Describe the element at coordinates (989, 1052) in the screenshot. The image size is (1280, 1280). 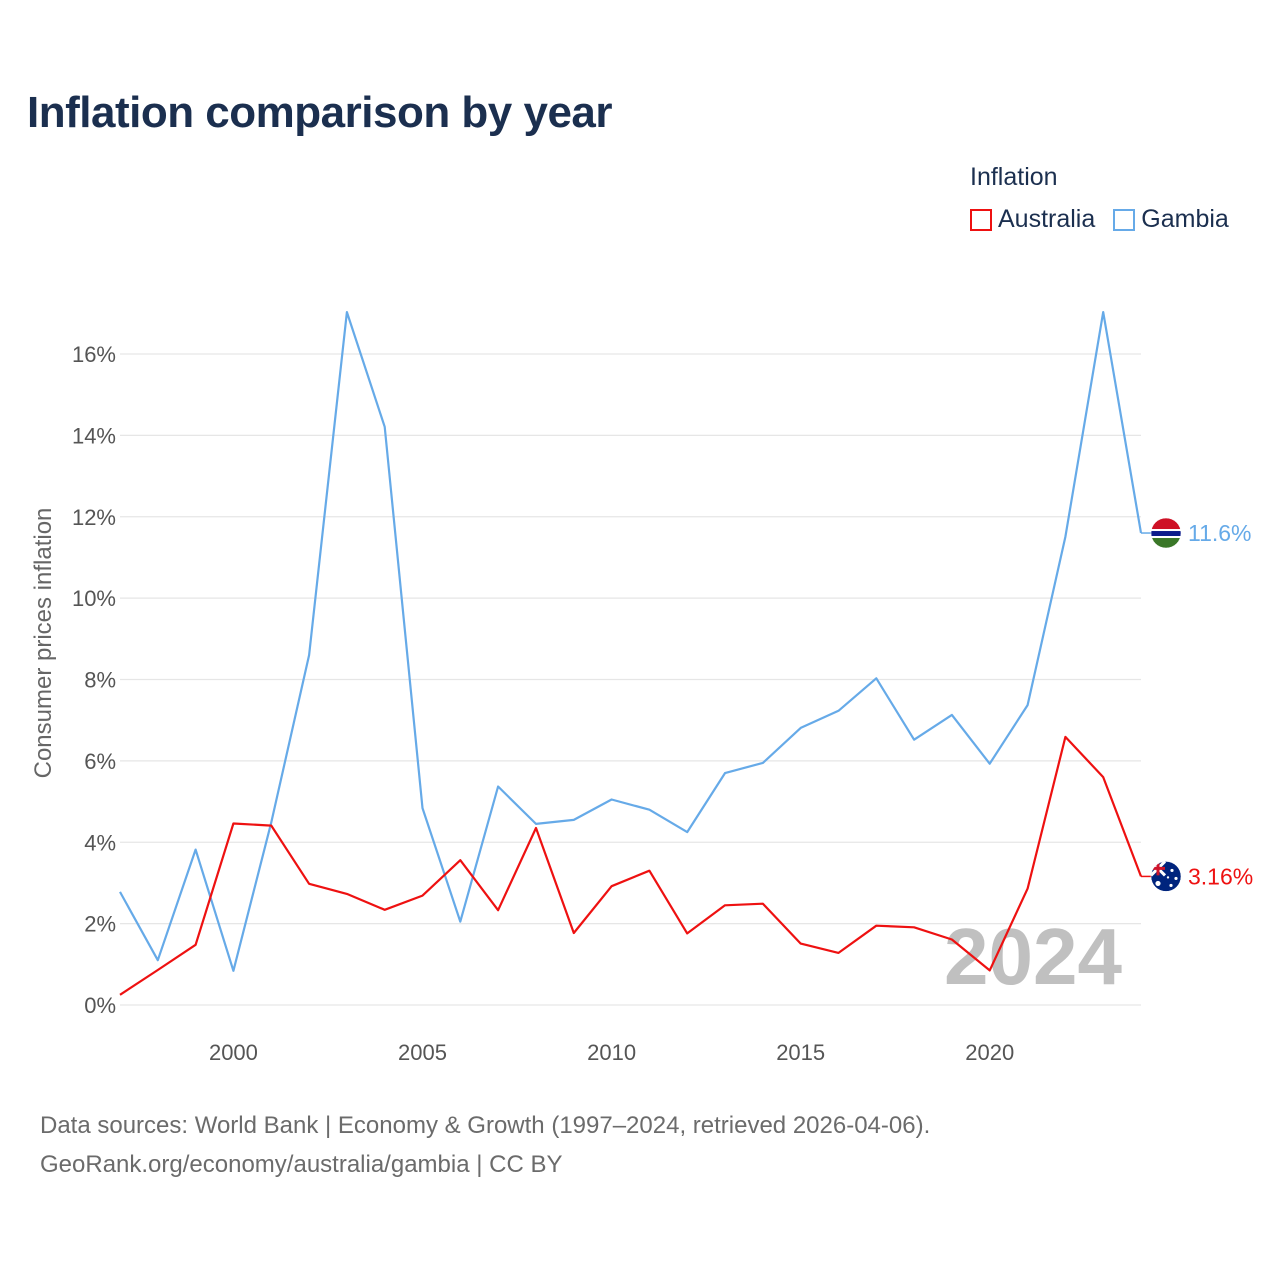
I see `x-tick-label: 2020` at that location.